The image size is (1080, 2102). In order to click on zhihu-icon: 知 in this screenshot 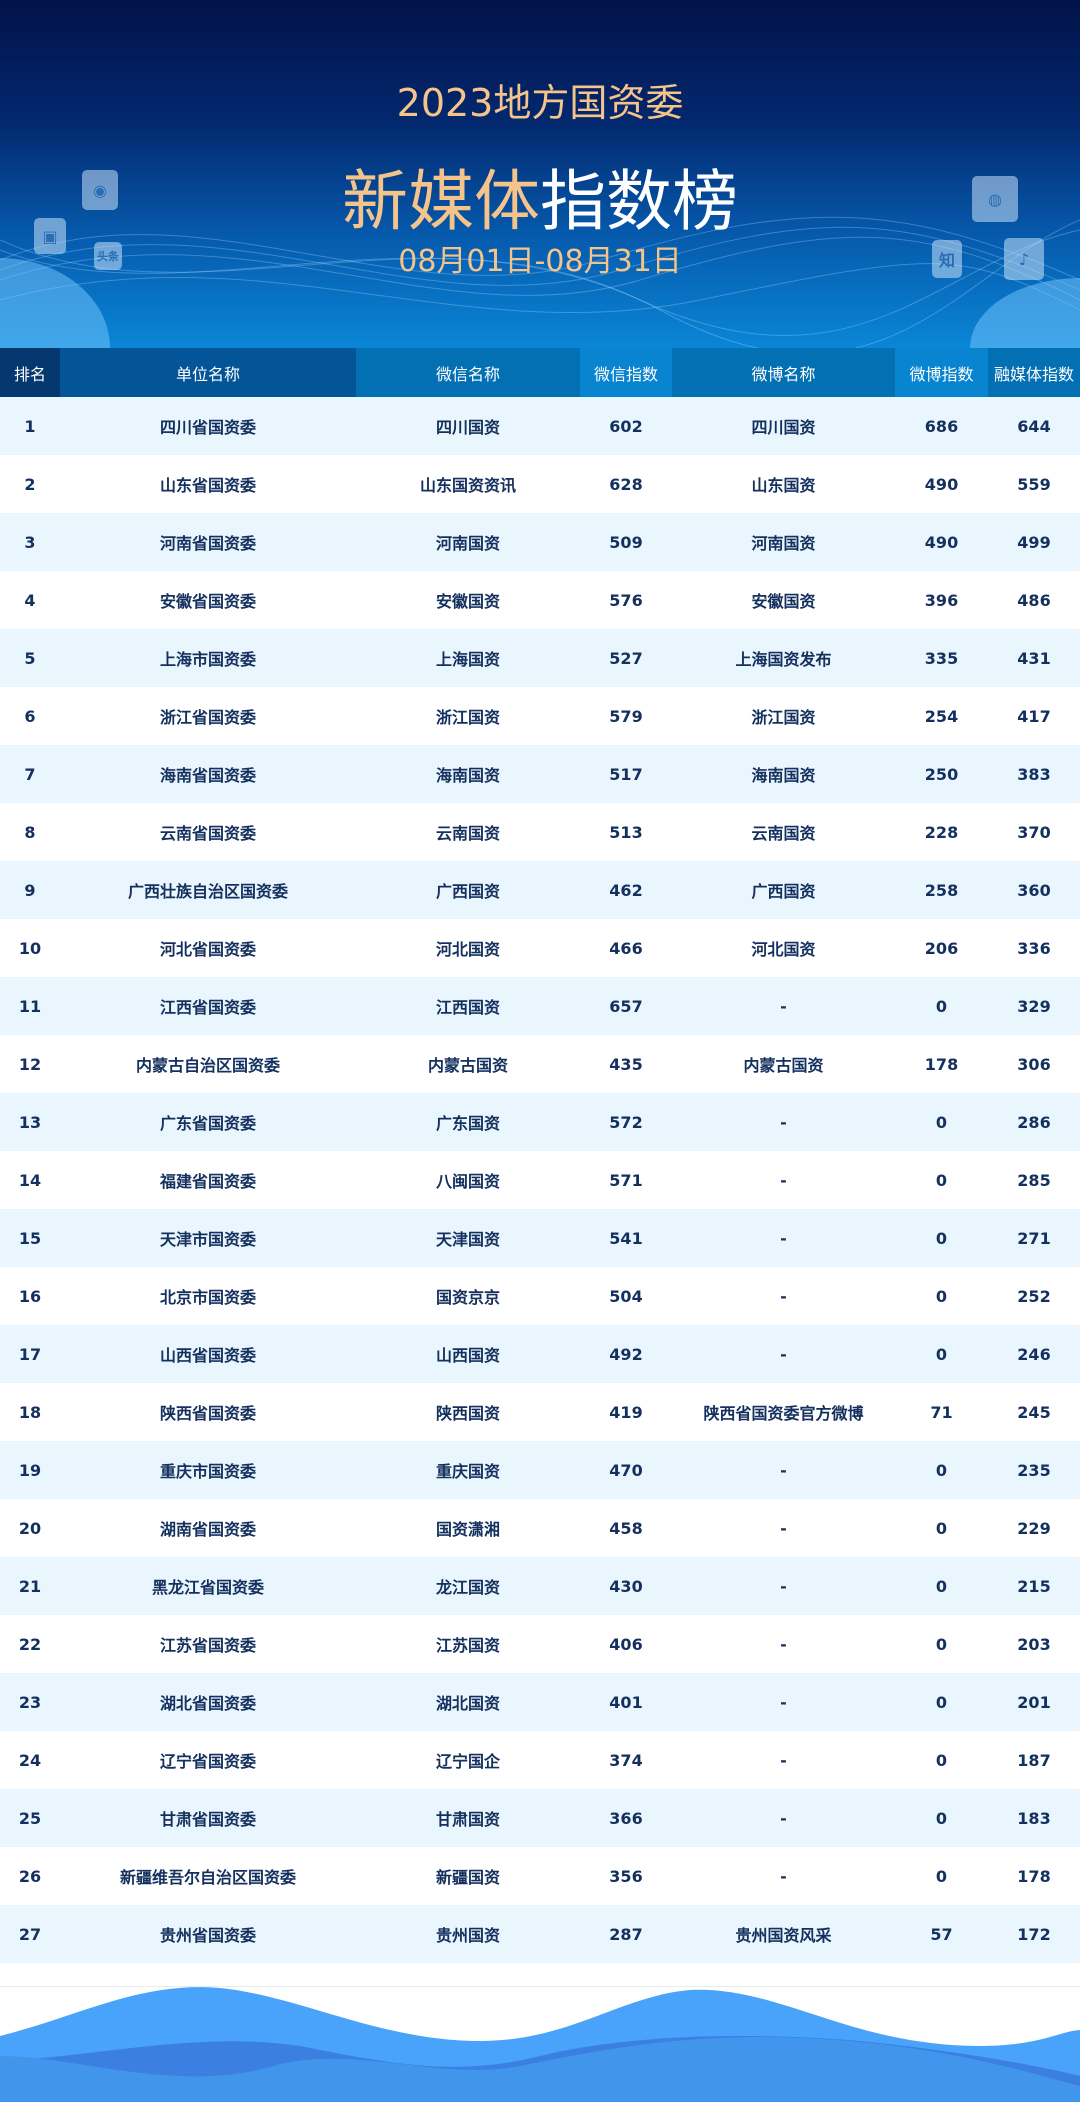, I will do `click(947, 259)`.